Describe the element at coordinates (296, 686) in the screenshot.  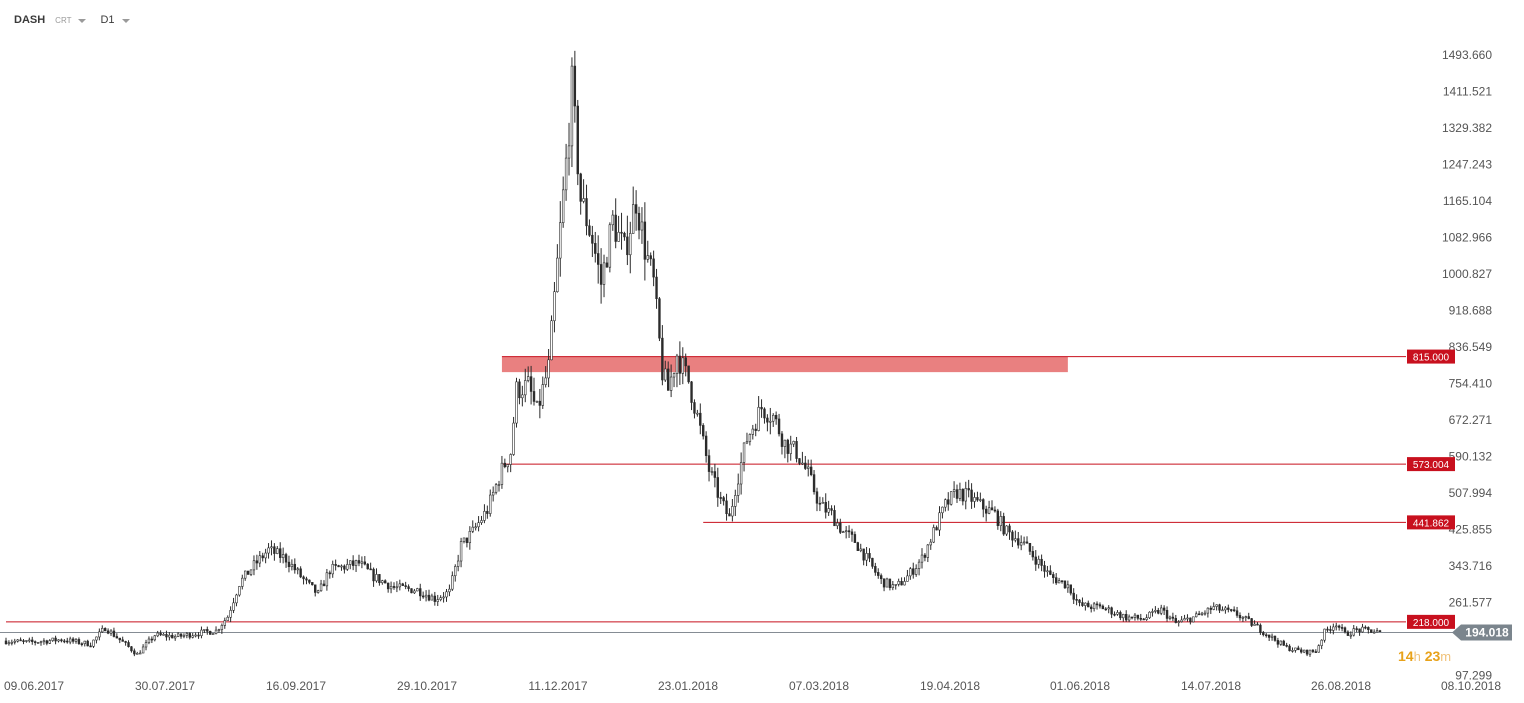
I see `x-tick-label: 16.09.2017` at that location.